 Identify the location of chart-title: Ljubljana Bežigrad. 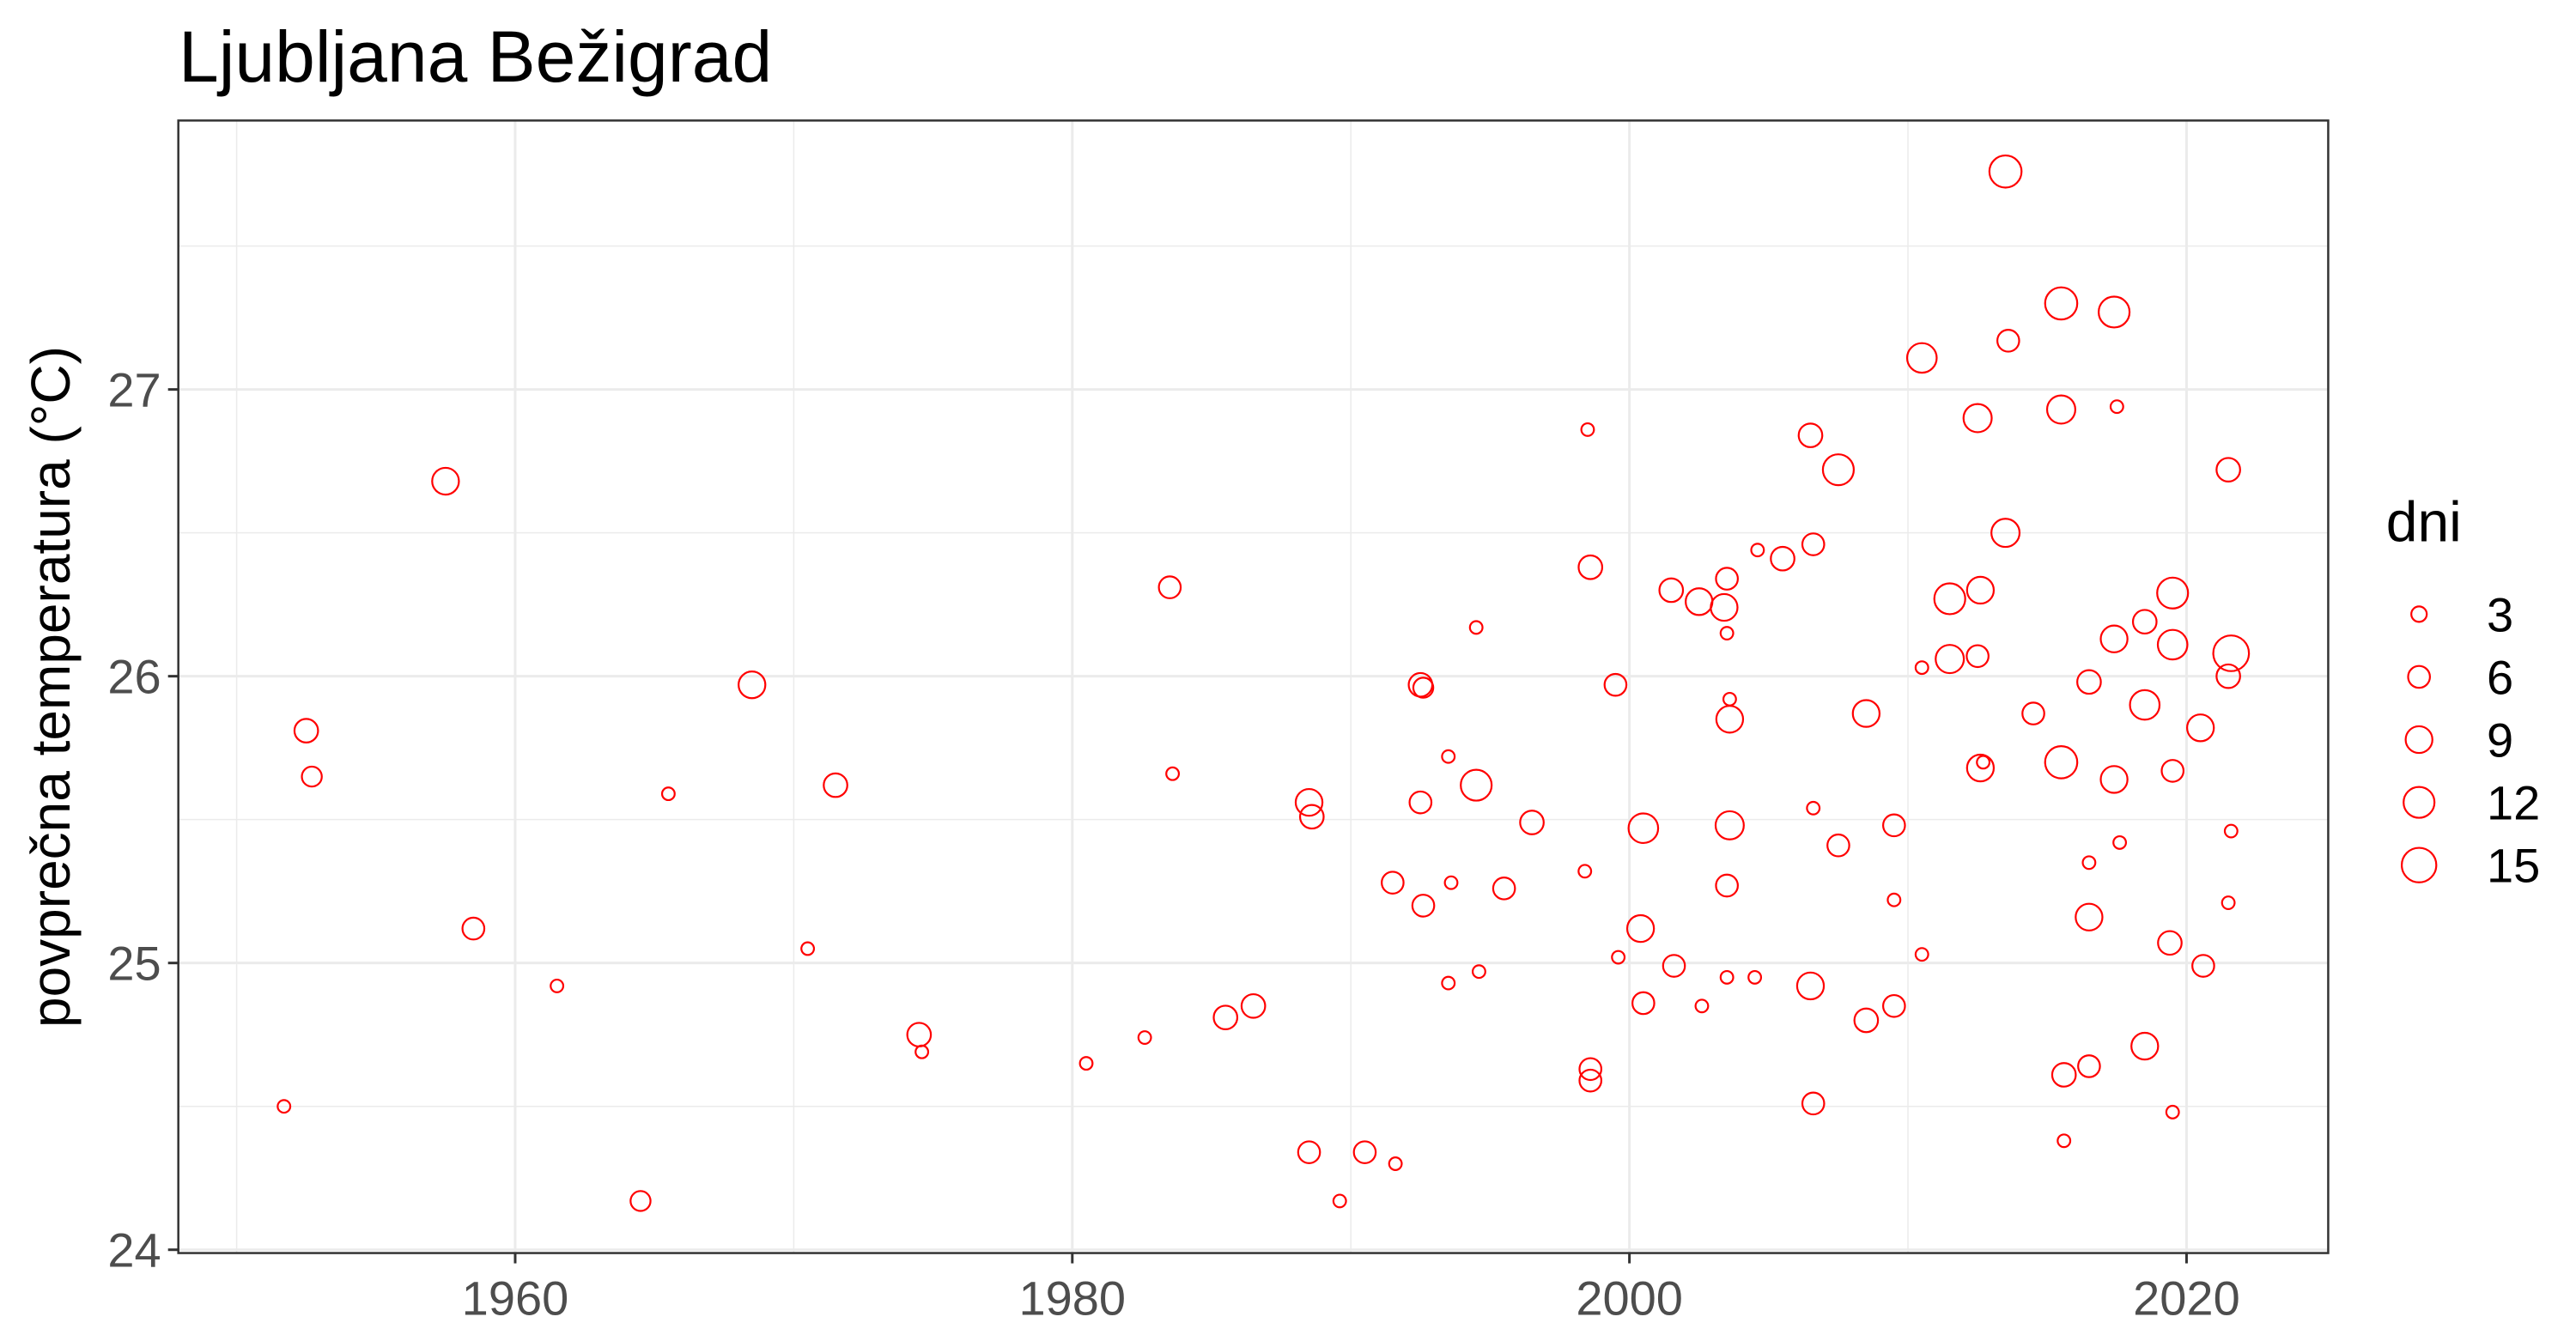
(476, 56).